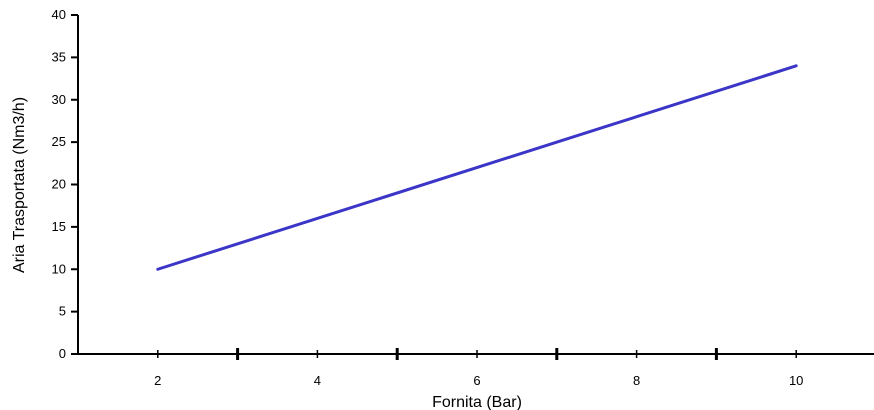  What do you see at coordinates (59, 14) in the screenshot?
I see `y-tick-label: 40` at bounding box center [59, 14].